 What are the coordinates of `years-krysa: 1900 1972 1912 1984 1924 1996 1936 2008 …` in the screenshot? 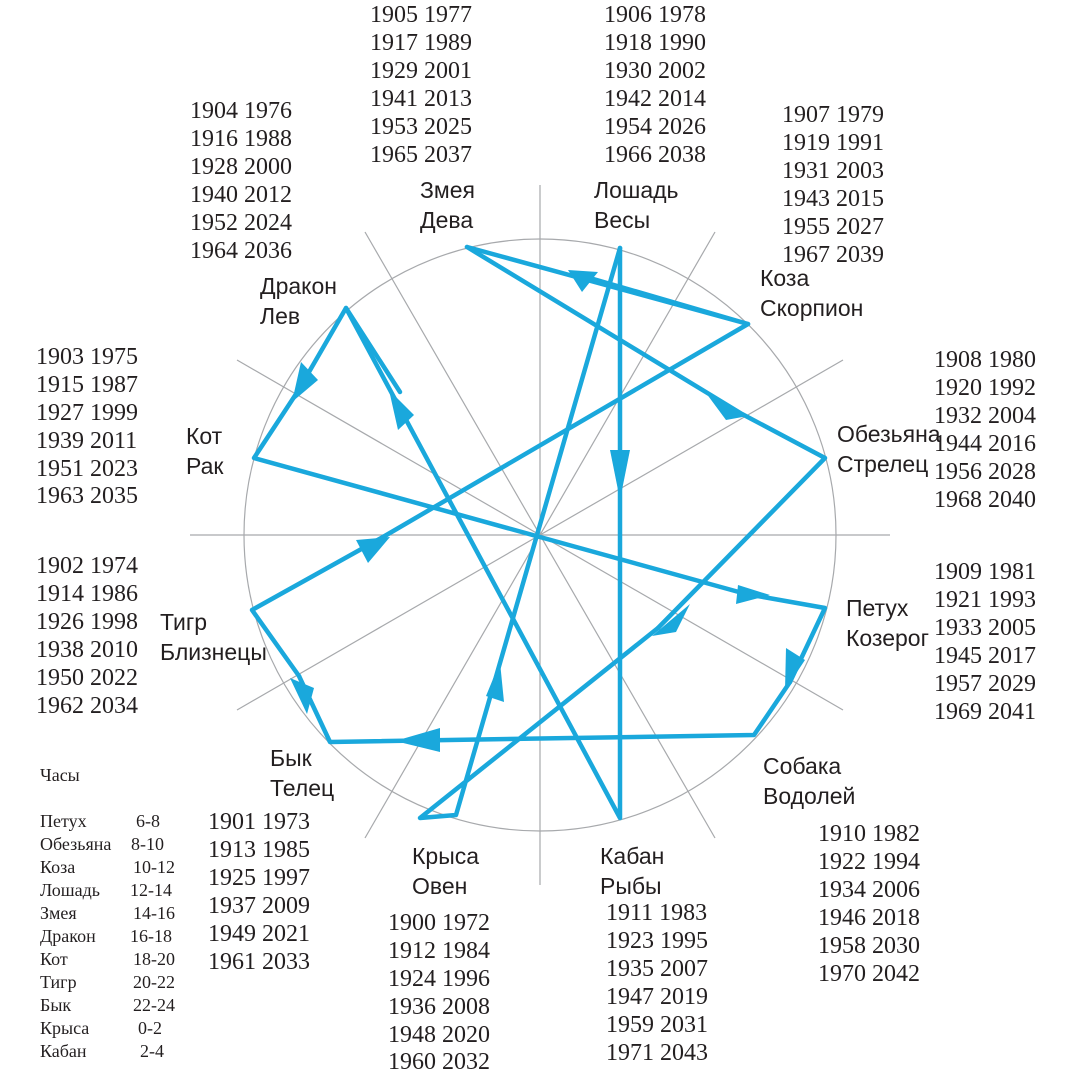 It's located at (439, 992).